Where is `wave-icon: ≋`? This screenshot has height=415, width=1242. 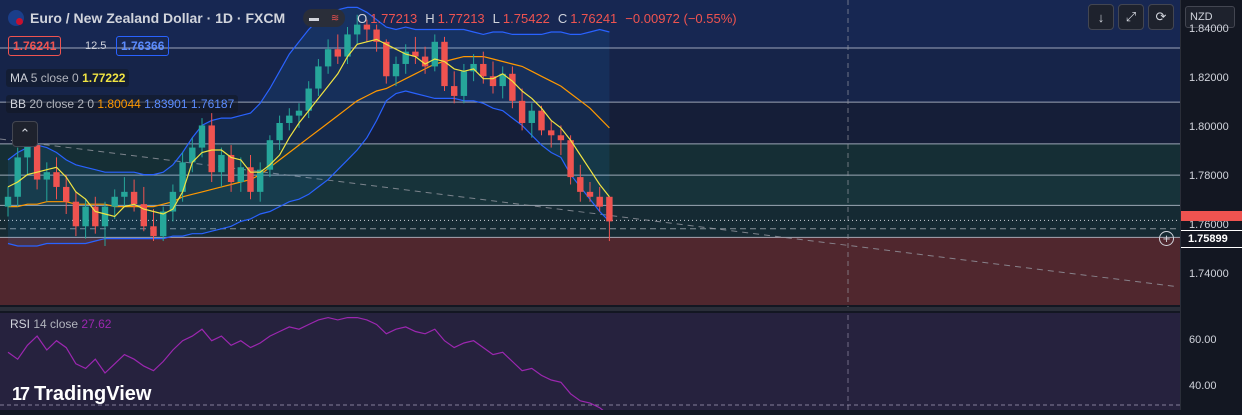 wave-icon: ≋ is located at coordinates (335, 18).